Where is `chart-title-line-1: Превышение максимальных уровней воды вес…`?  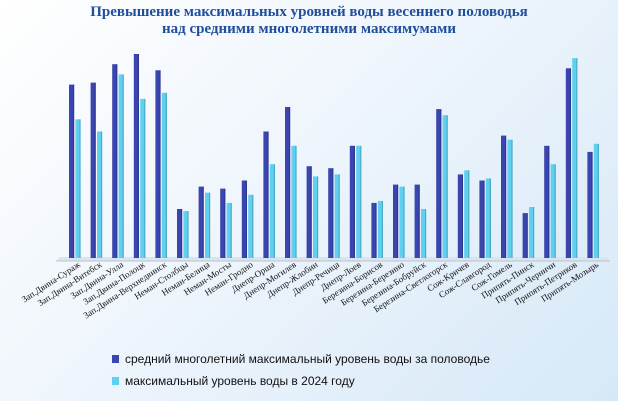
chart-title-line-1: Превышение максимальных уровней воды вес… is located at coordinates (309, 12).